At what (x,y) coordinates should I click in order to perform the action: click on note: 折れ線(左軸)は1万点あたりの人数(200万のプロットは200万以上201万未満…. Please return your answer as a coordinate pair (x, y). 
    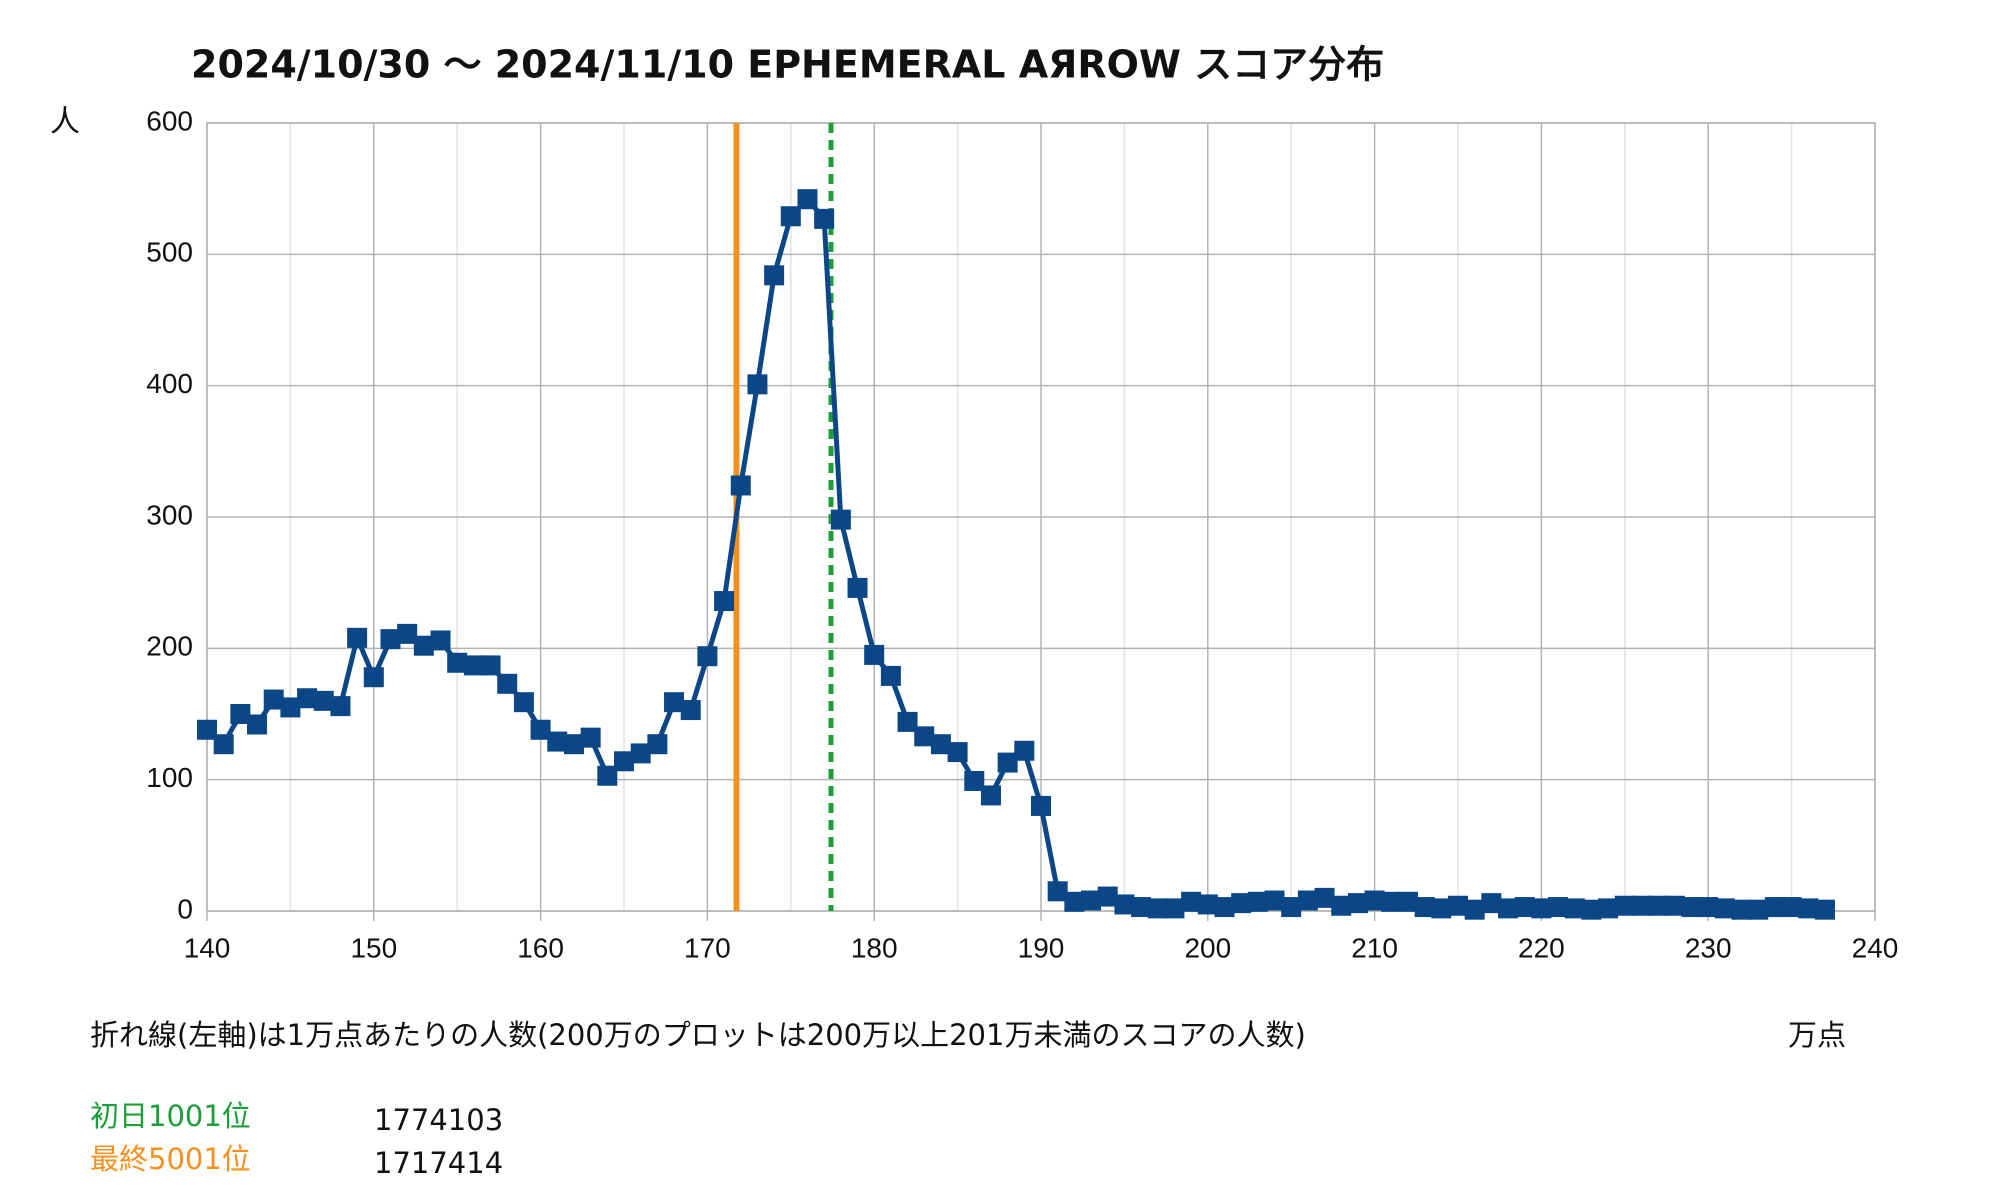
    Looking at the image, I should click on (698, 1035).